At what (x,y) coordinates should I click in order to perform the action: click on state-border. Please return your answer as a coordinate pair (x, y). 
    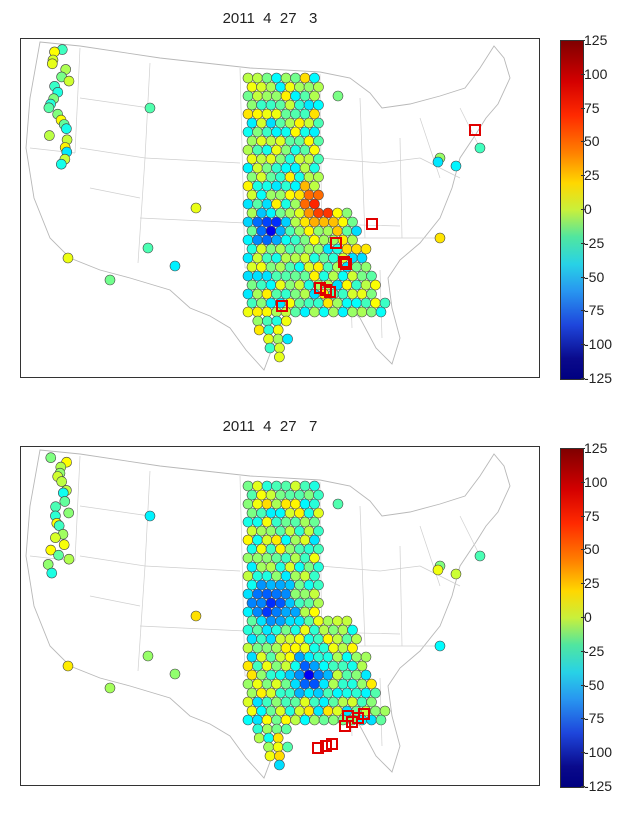
    Looking at the image, I should click on (242, 168).